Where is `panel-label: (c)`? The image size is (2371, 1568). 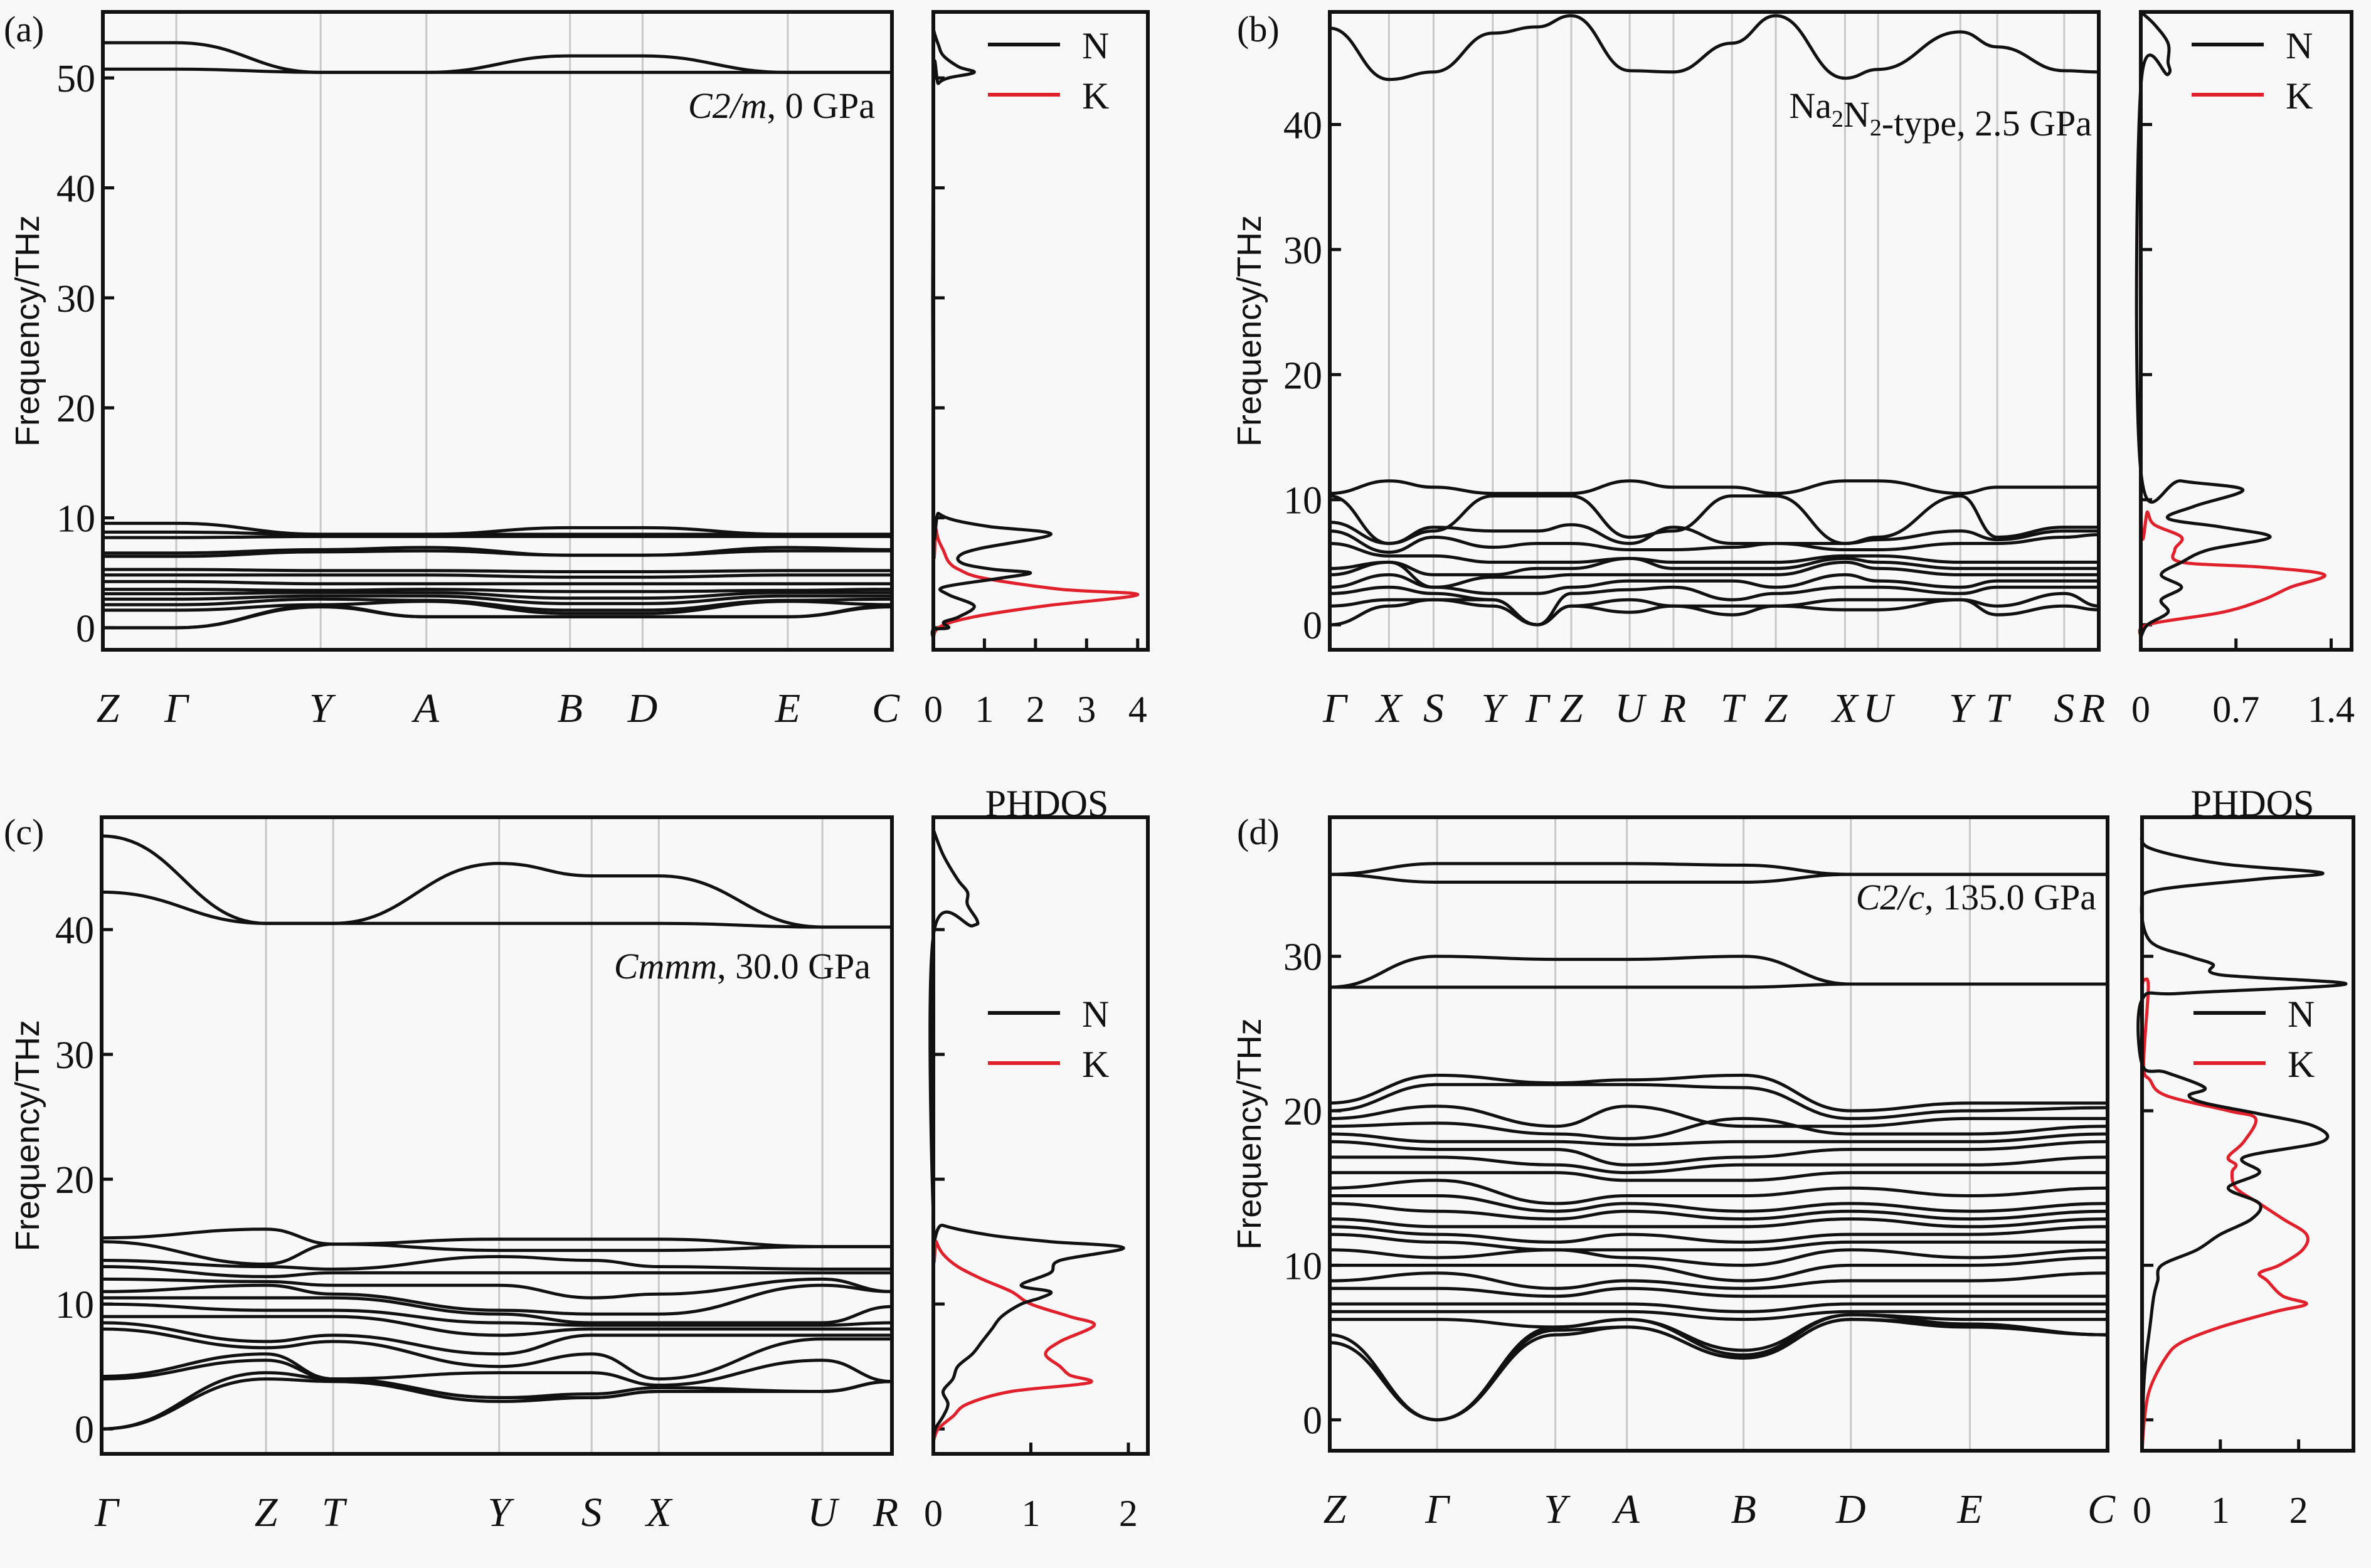 panel-label: (c) is located at coordinates (24, 832).